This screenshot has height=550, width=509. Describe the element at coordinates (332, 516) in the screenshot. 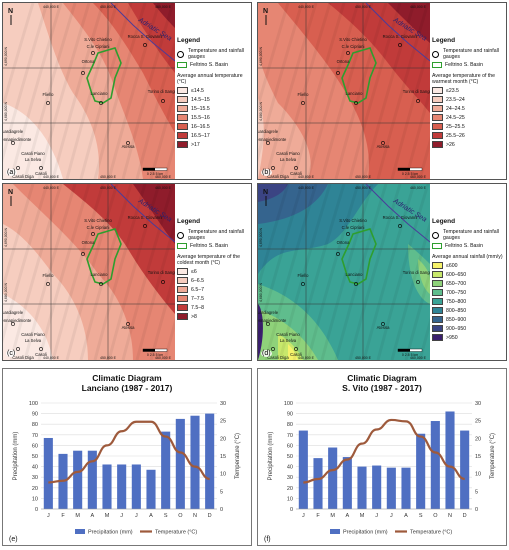

I see `x-tick-label: M` at that location.